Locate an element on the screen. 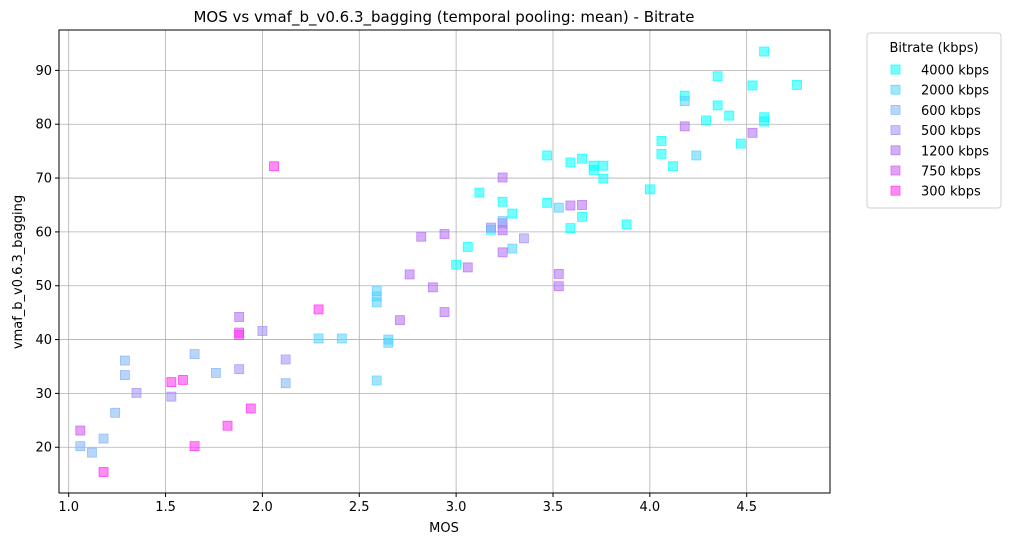 The image size is (1010, 545). x-tick-label: 1.5 is located at coordinates (165, 507).